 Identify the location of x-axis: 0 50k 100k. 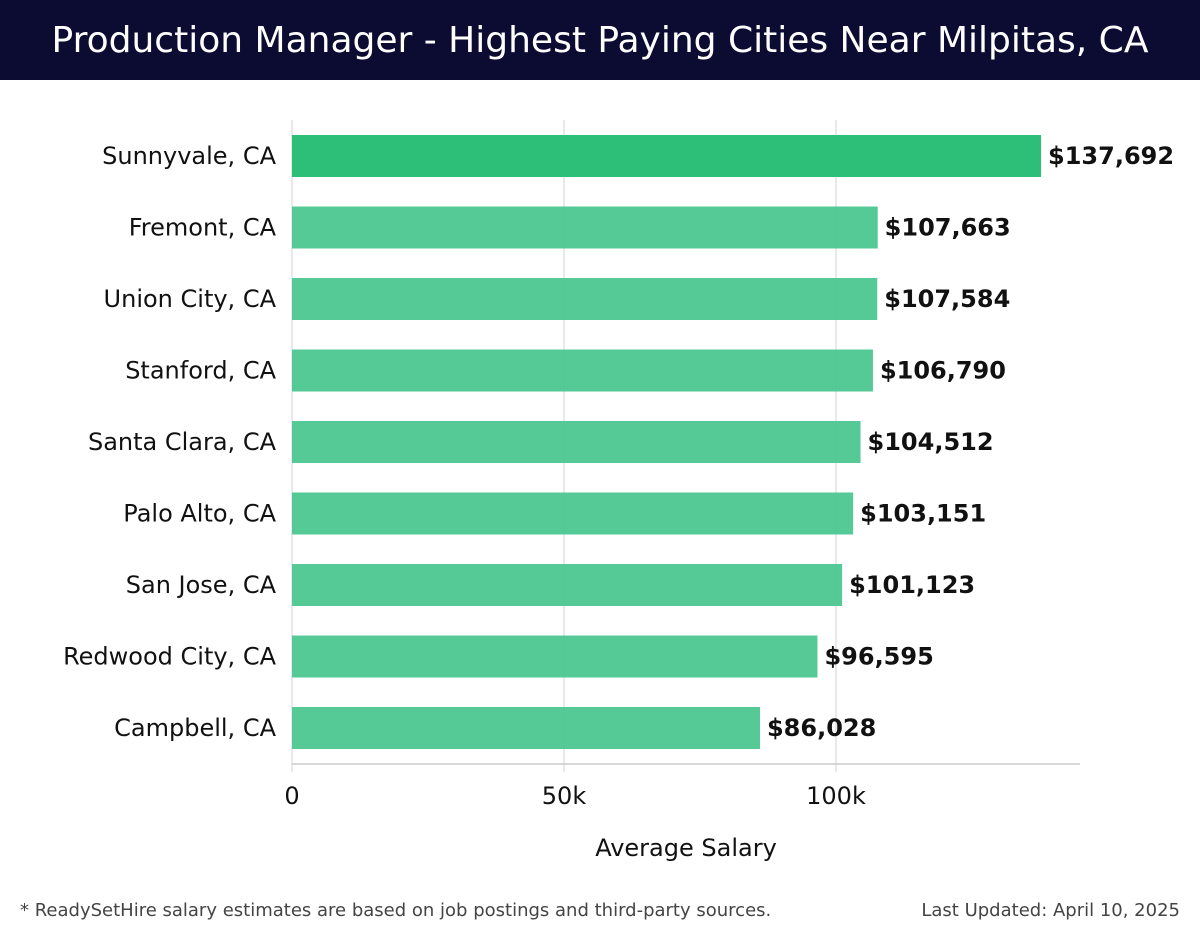
(682, 786).